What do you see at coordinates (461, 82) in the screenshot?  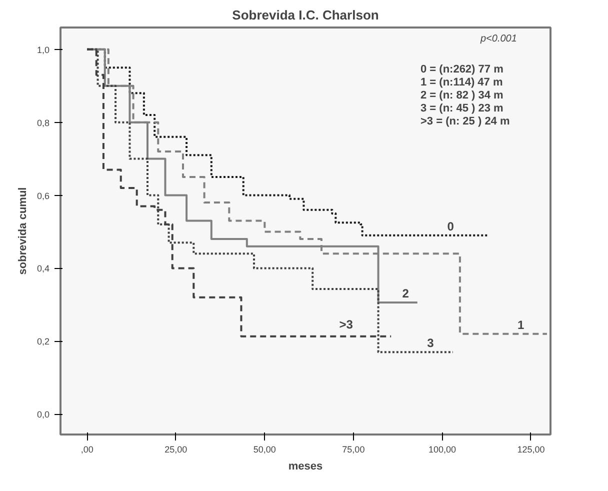 I see `annotation: 1 = (n:114) 47 m` at bounding box center [461, 82].